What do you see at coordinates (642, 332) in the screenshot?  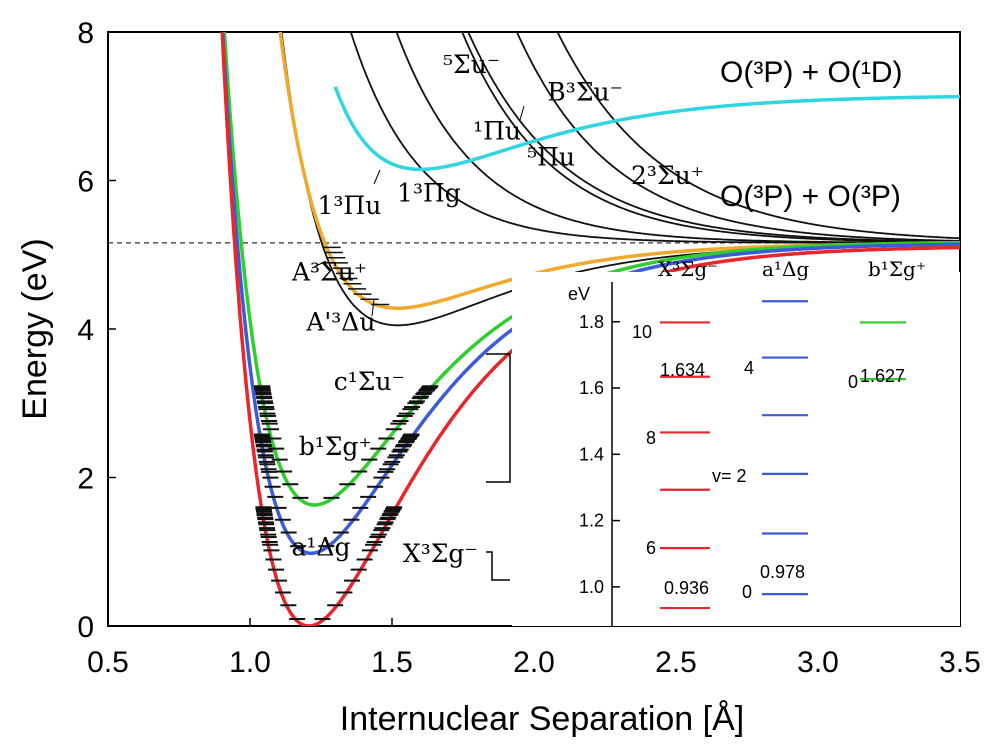 I see `inset-v-x10: 10` at bounding box center [642, 332].